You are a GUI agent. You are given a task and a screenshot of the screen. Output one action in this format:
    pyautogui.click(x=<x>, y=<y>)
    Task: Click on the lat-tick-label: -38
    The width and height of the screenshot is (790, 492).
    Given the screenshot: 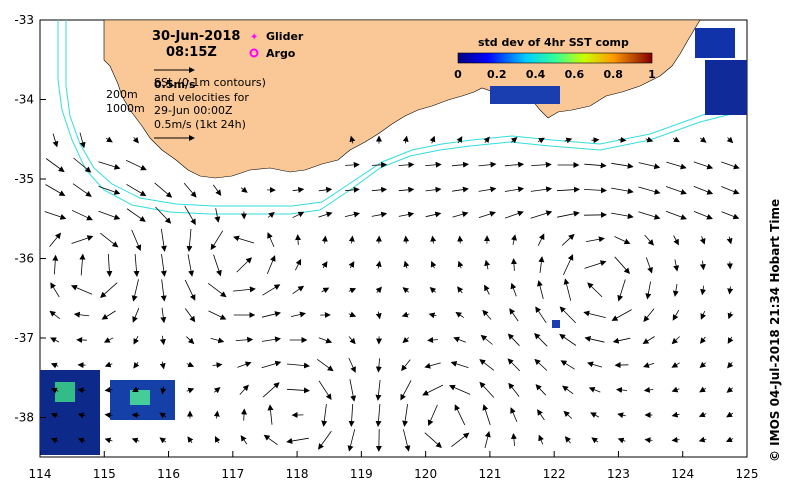 What is the action you would take?
    pyautogui.click(x=24, y=418)
    